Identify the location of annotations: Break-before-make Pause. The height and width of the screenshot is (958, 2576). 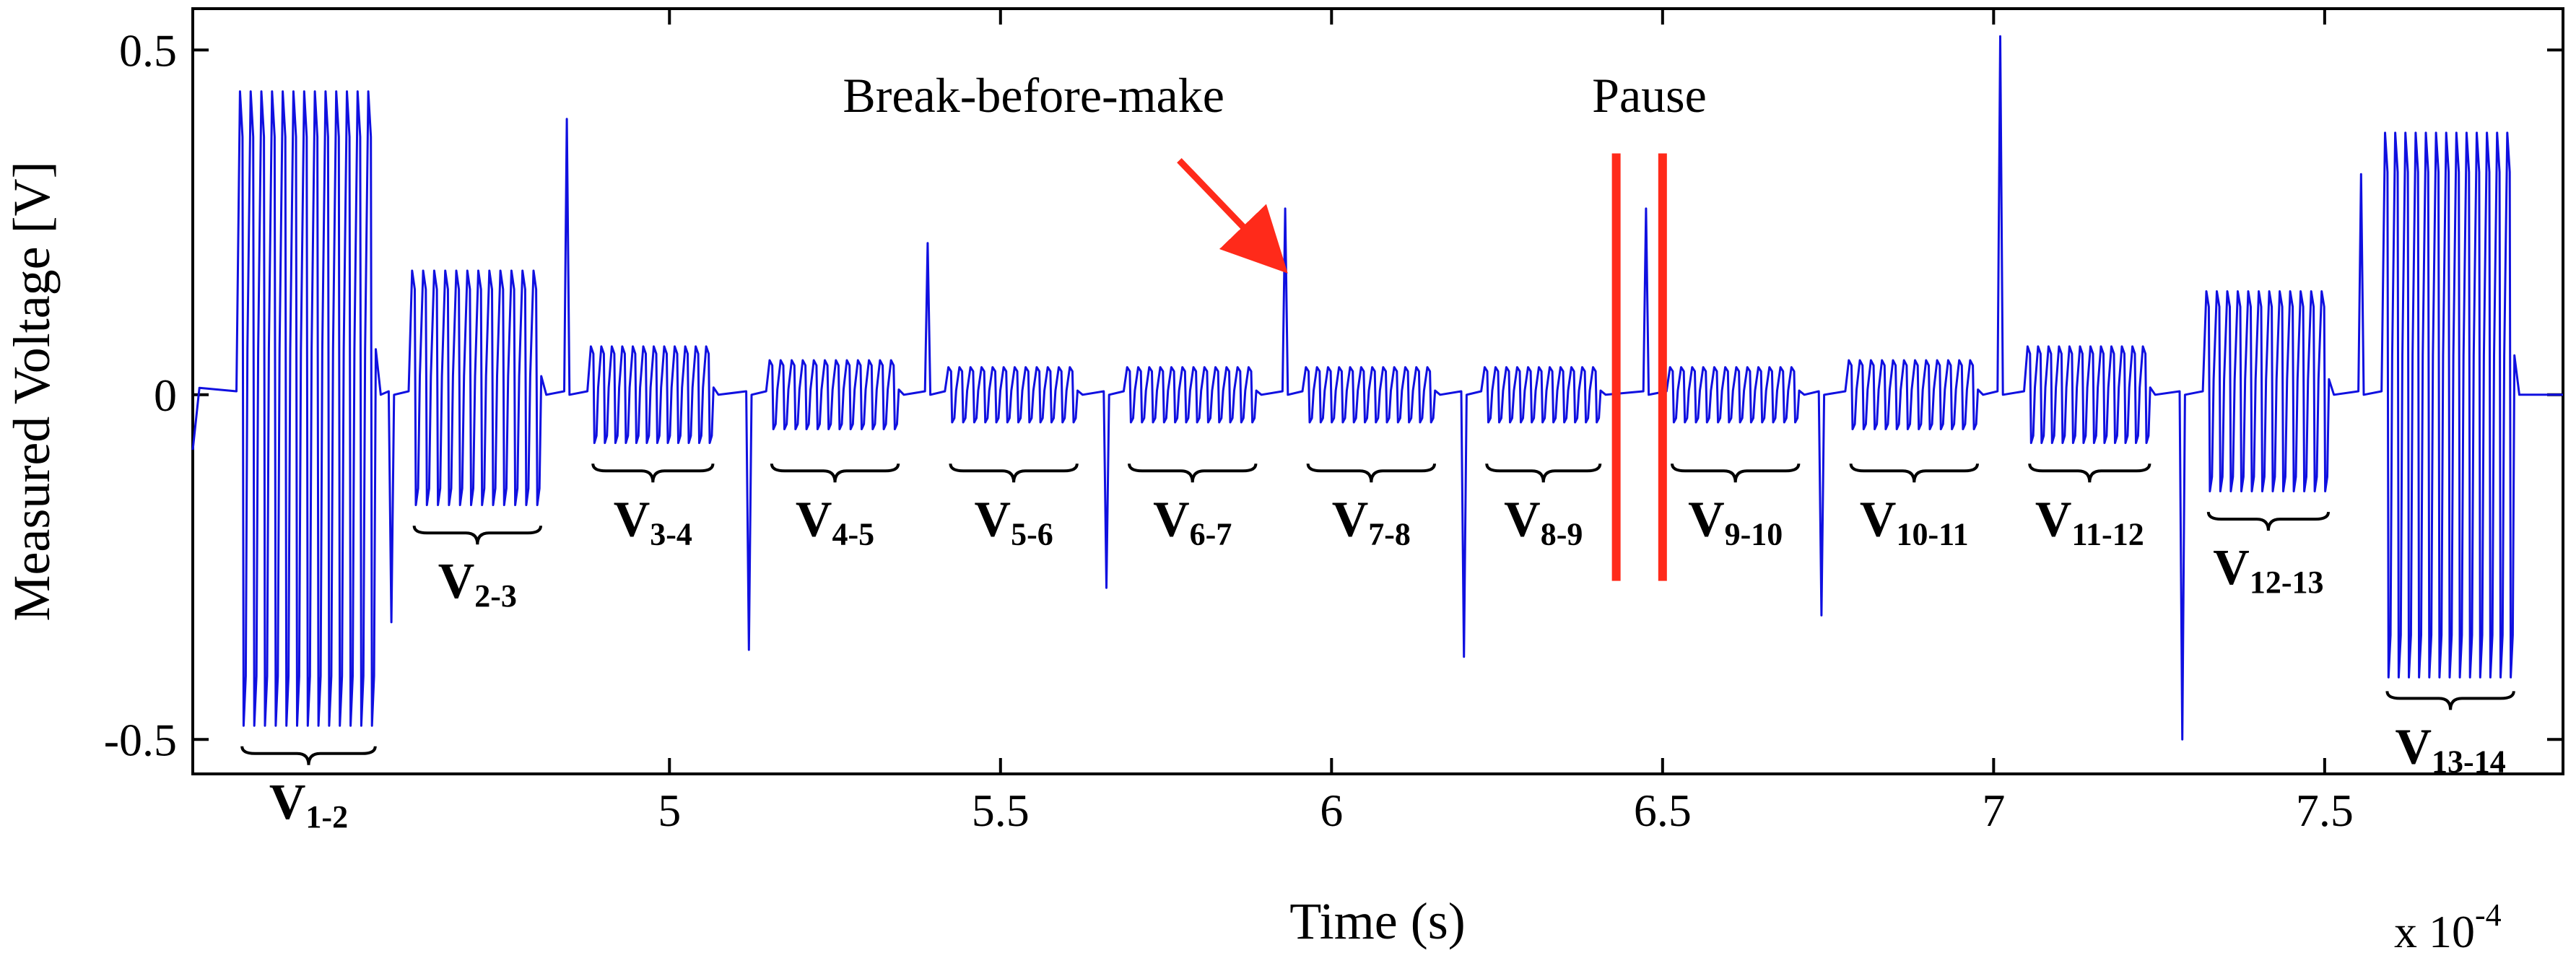
(1275, 171).